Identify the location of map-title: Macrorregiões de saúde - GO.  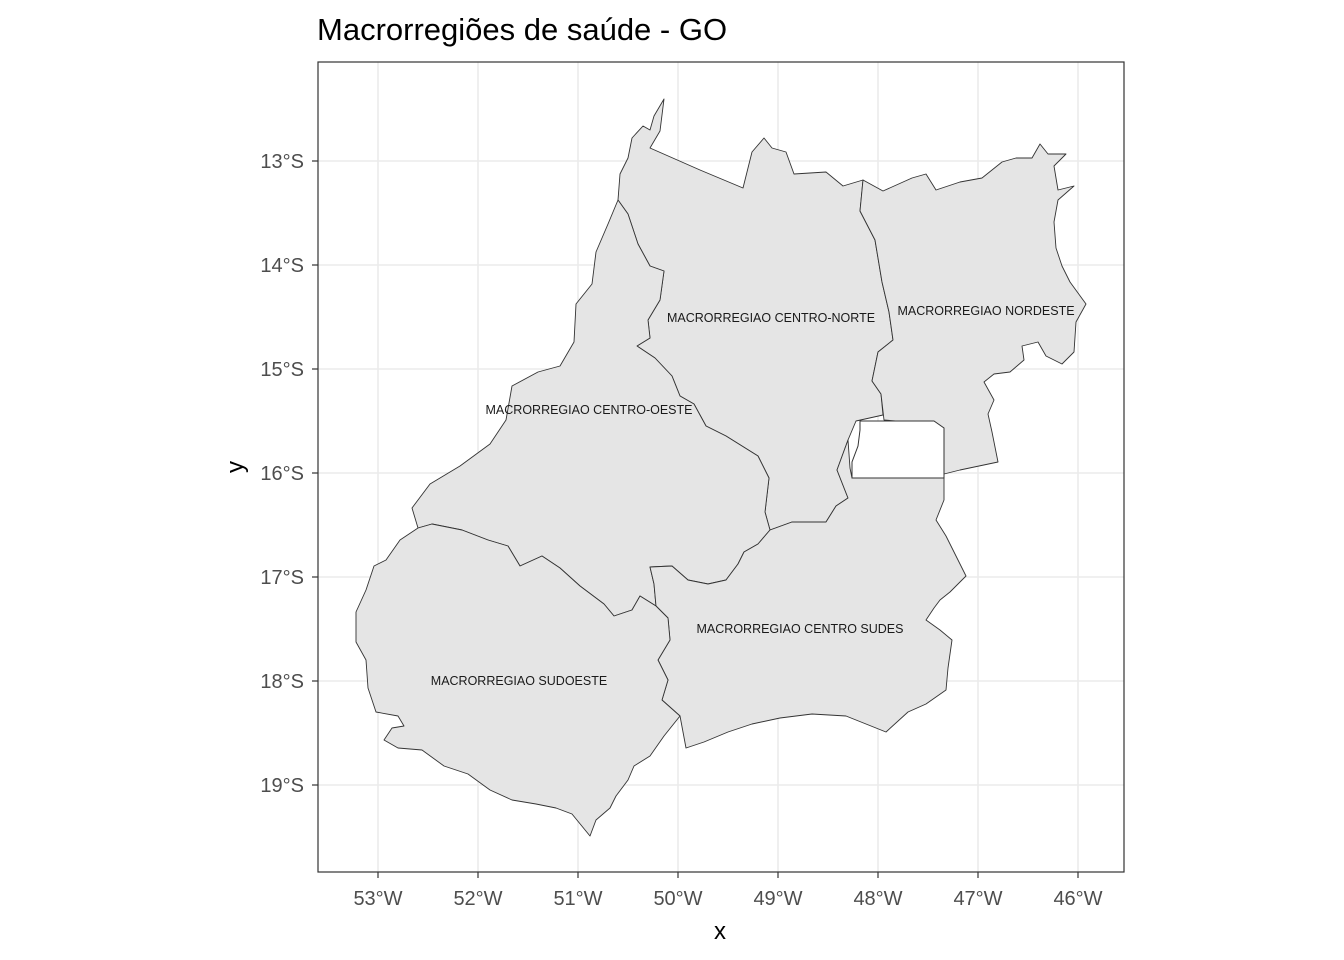
(522, 29).